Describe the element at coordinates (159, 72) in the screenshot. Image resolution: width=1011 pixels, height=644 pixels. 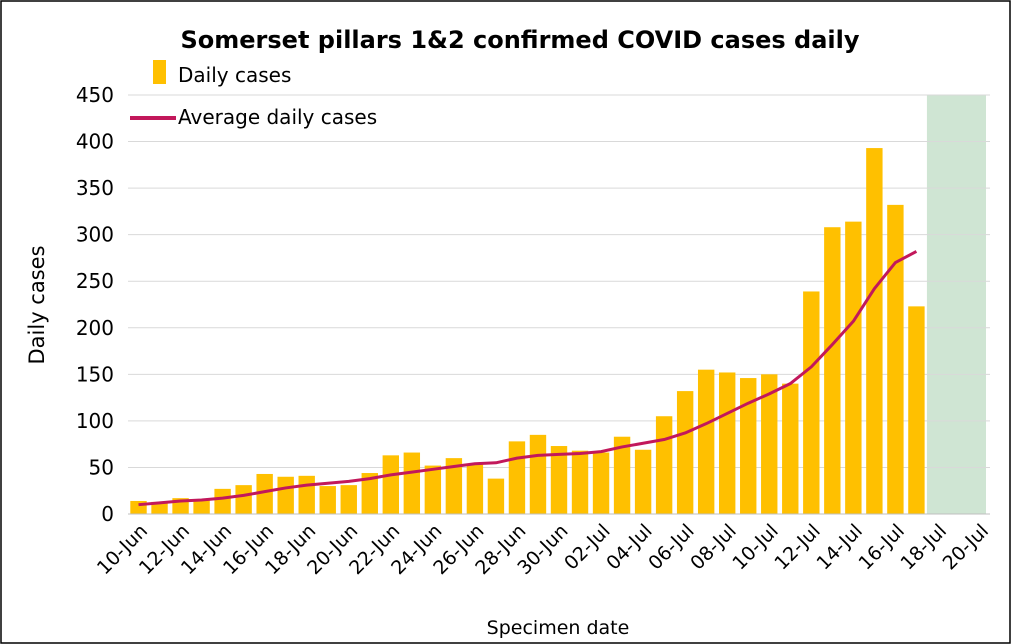
I see `legend-swatch` at that location.